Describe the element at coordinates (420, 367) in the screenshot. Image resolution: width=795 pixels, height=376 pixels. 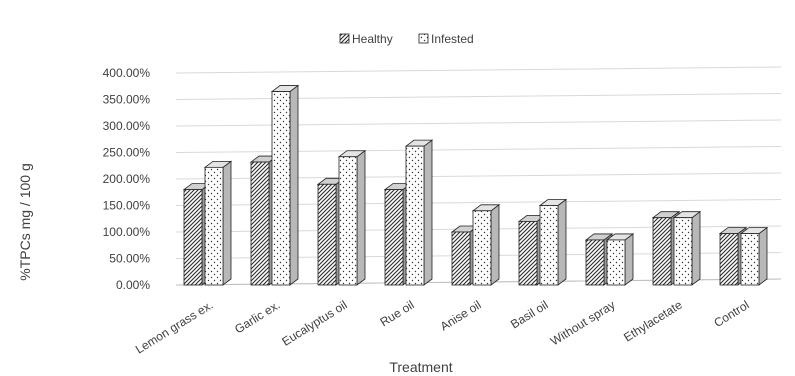
I see `x-axis-title: Treatment` at that location.